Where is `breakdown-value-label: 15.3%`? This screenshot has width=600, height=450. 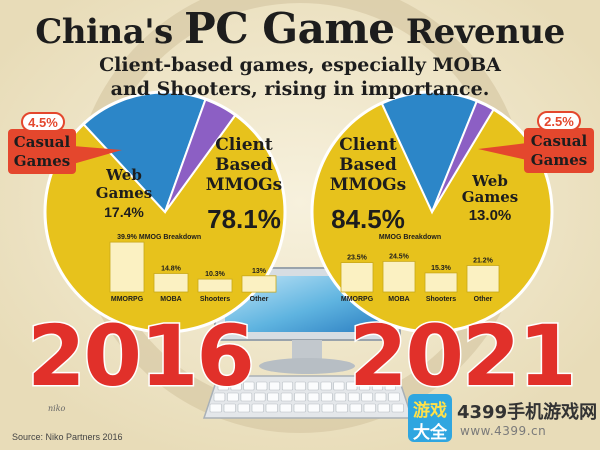
breakdown-value-label: 15.3% is located at coordinates (441, 268).